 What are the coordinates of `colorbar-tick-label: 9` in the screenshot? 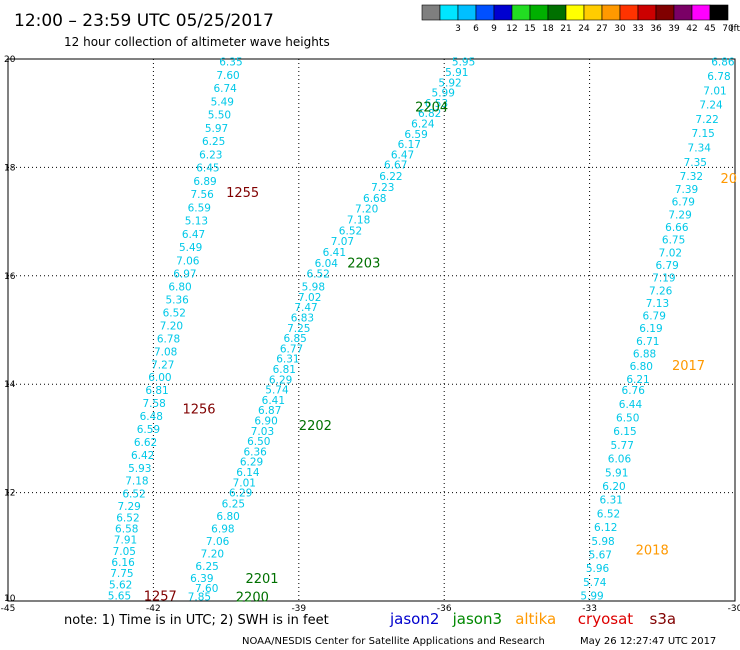 It's located at (494, 29).